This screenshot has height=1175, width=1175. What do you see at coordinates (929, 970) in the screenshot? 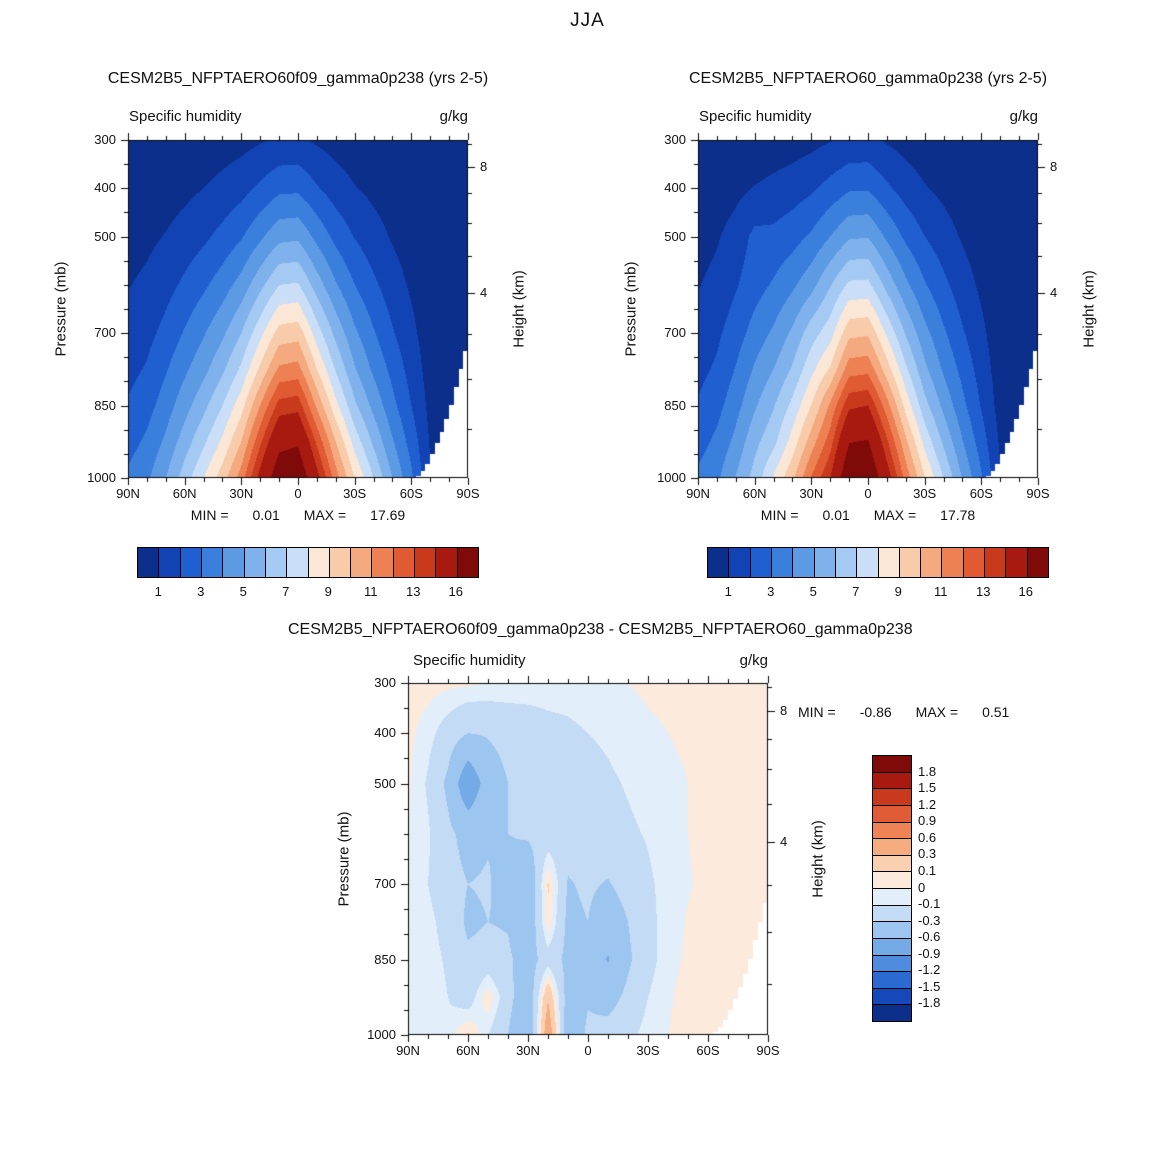
I see `colorbar-tick-label: -1.2` at bounding box center [929, 970].